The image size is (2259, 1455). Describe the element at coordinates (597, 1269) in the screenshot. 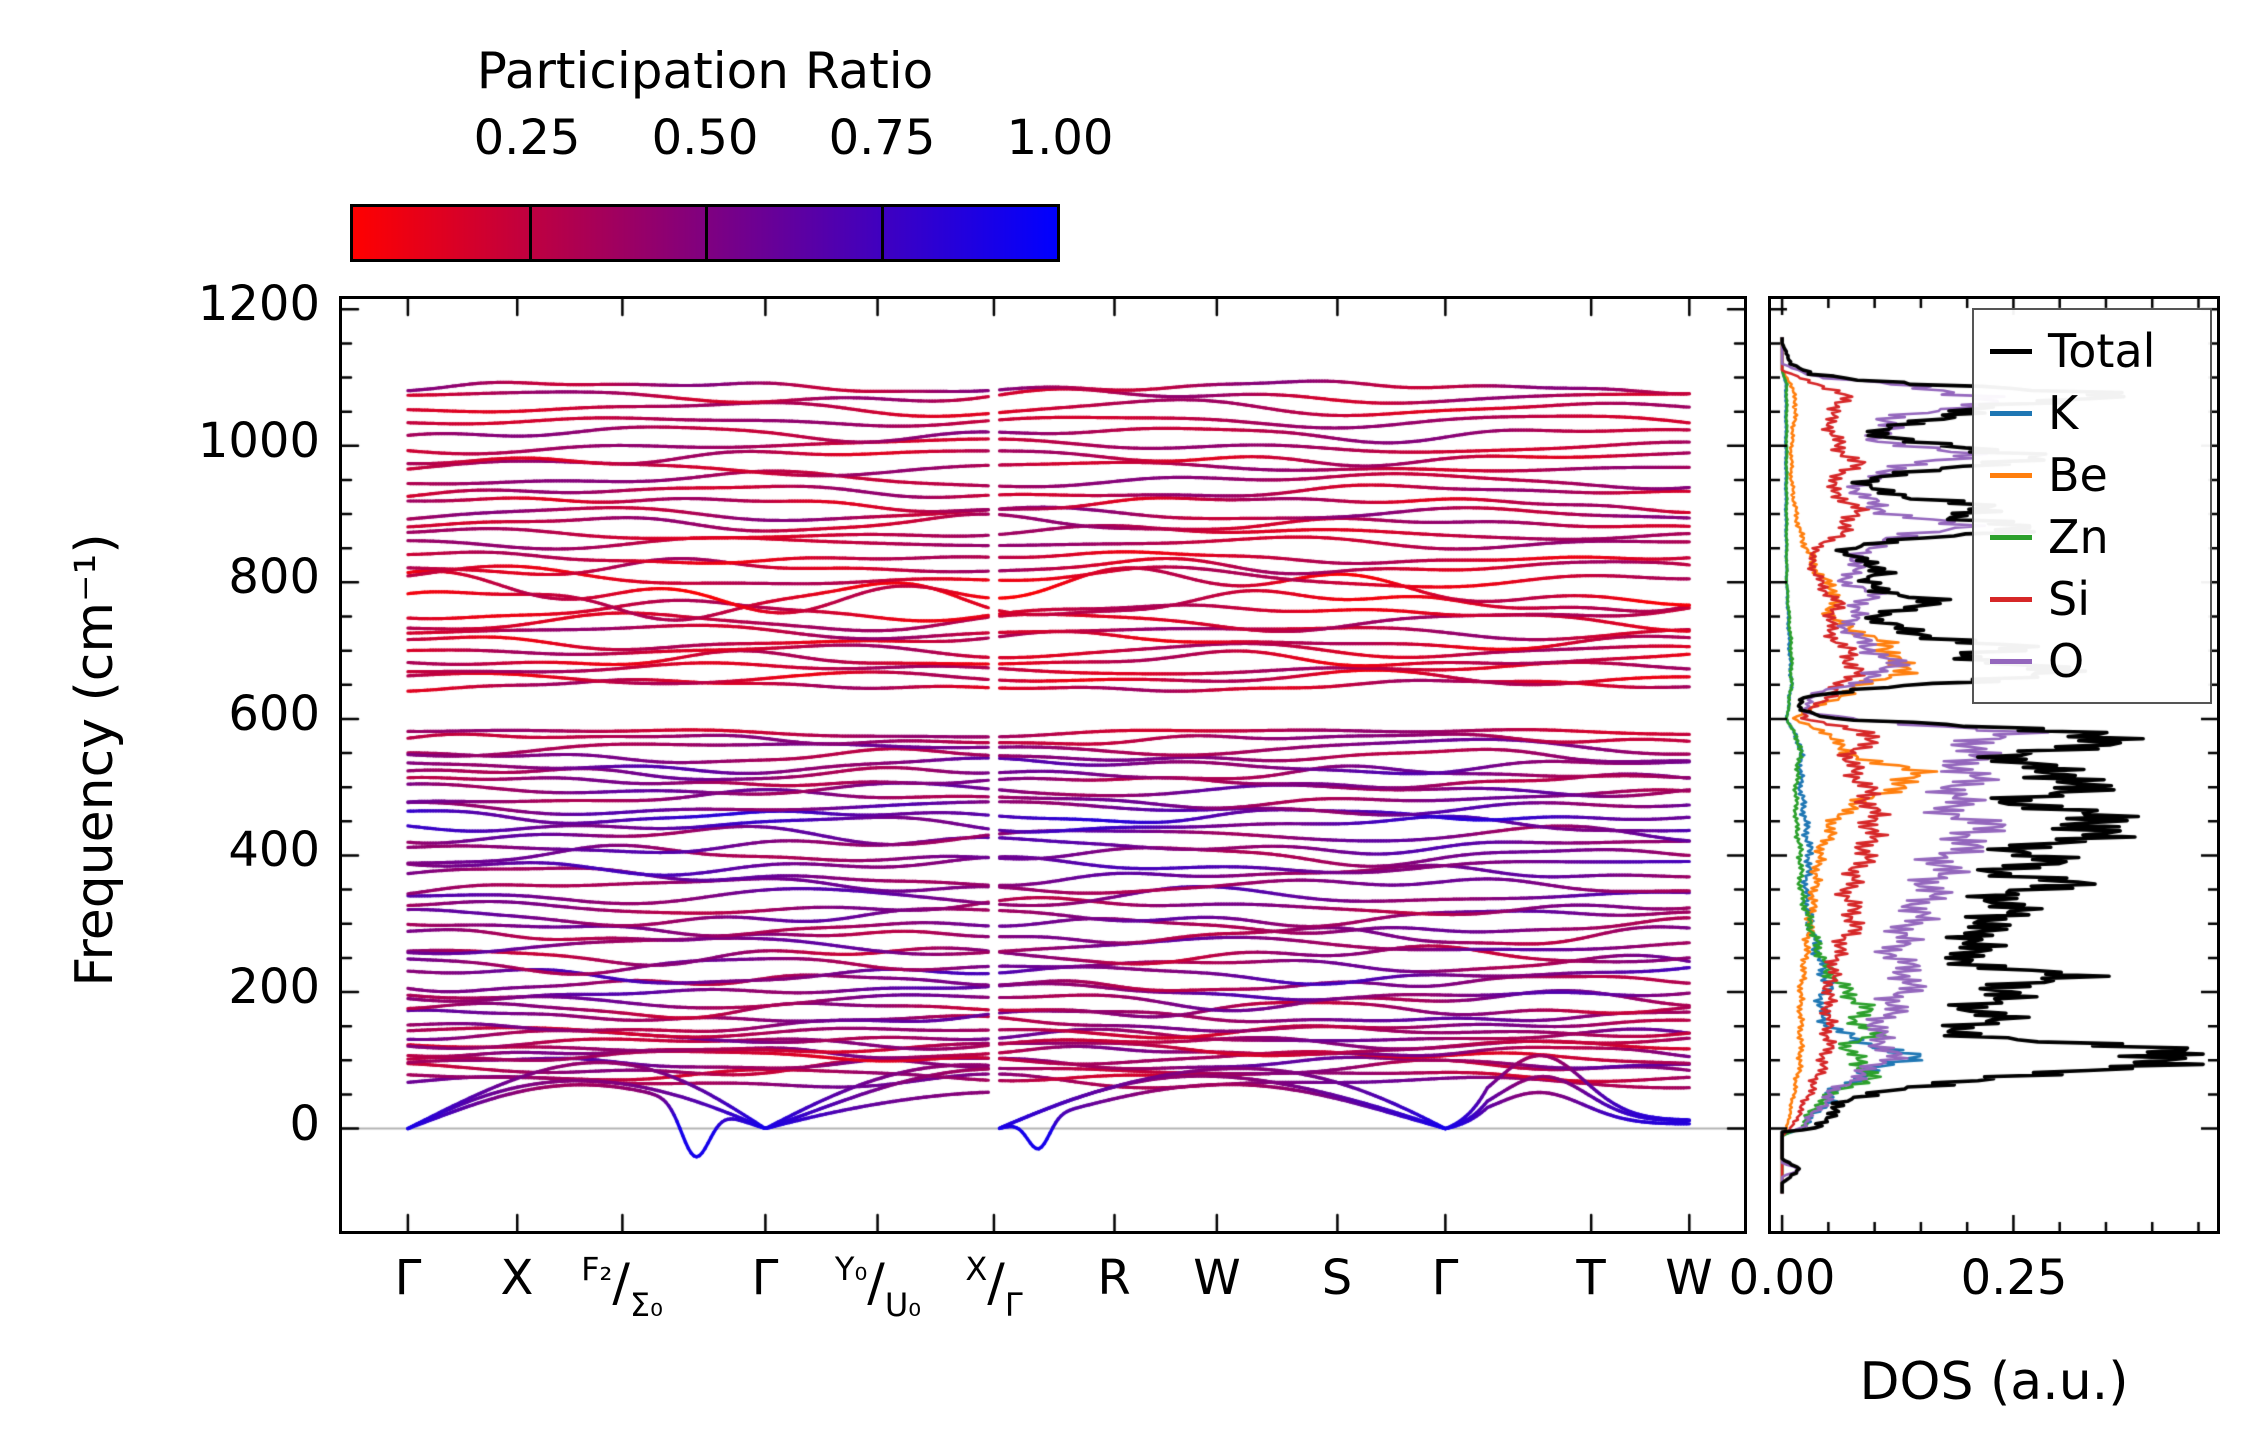

I see `xtick-sup: F₂` at that location.